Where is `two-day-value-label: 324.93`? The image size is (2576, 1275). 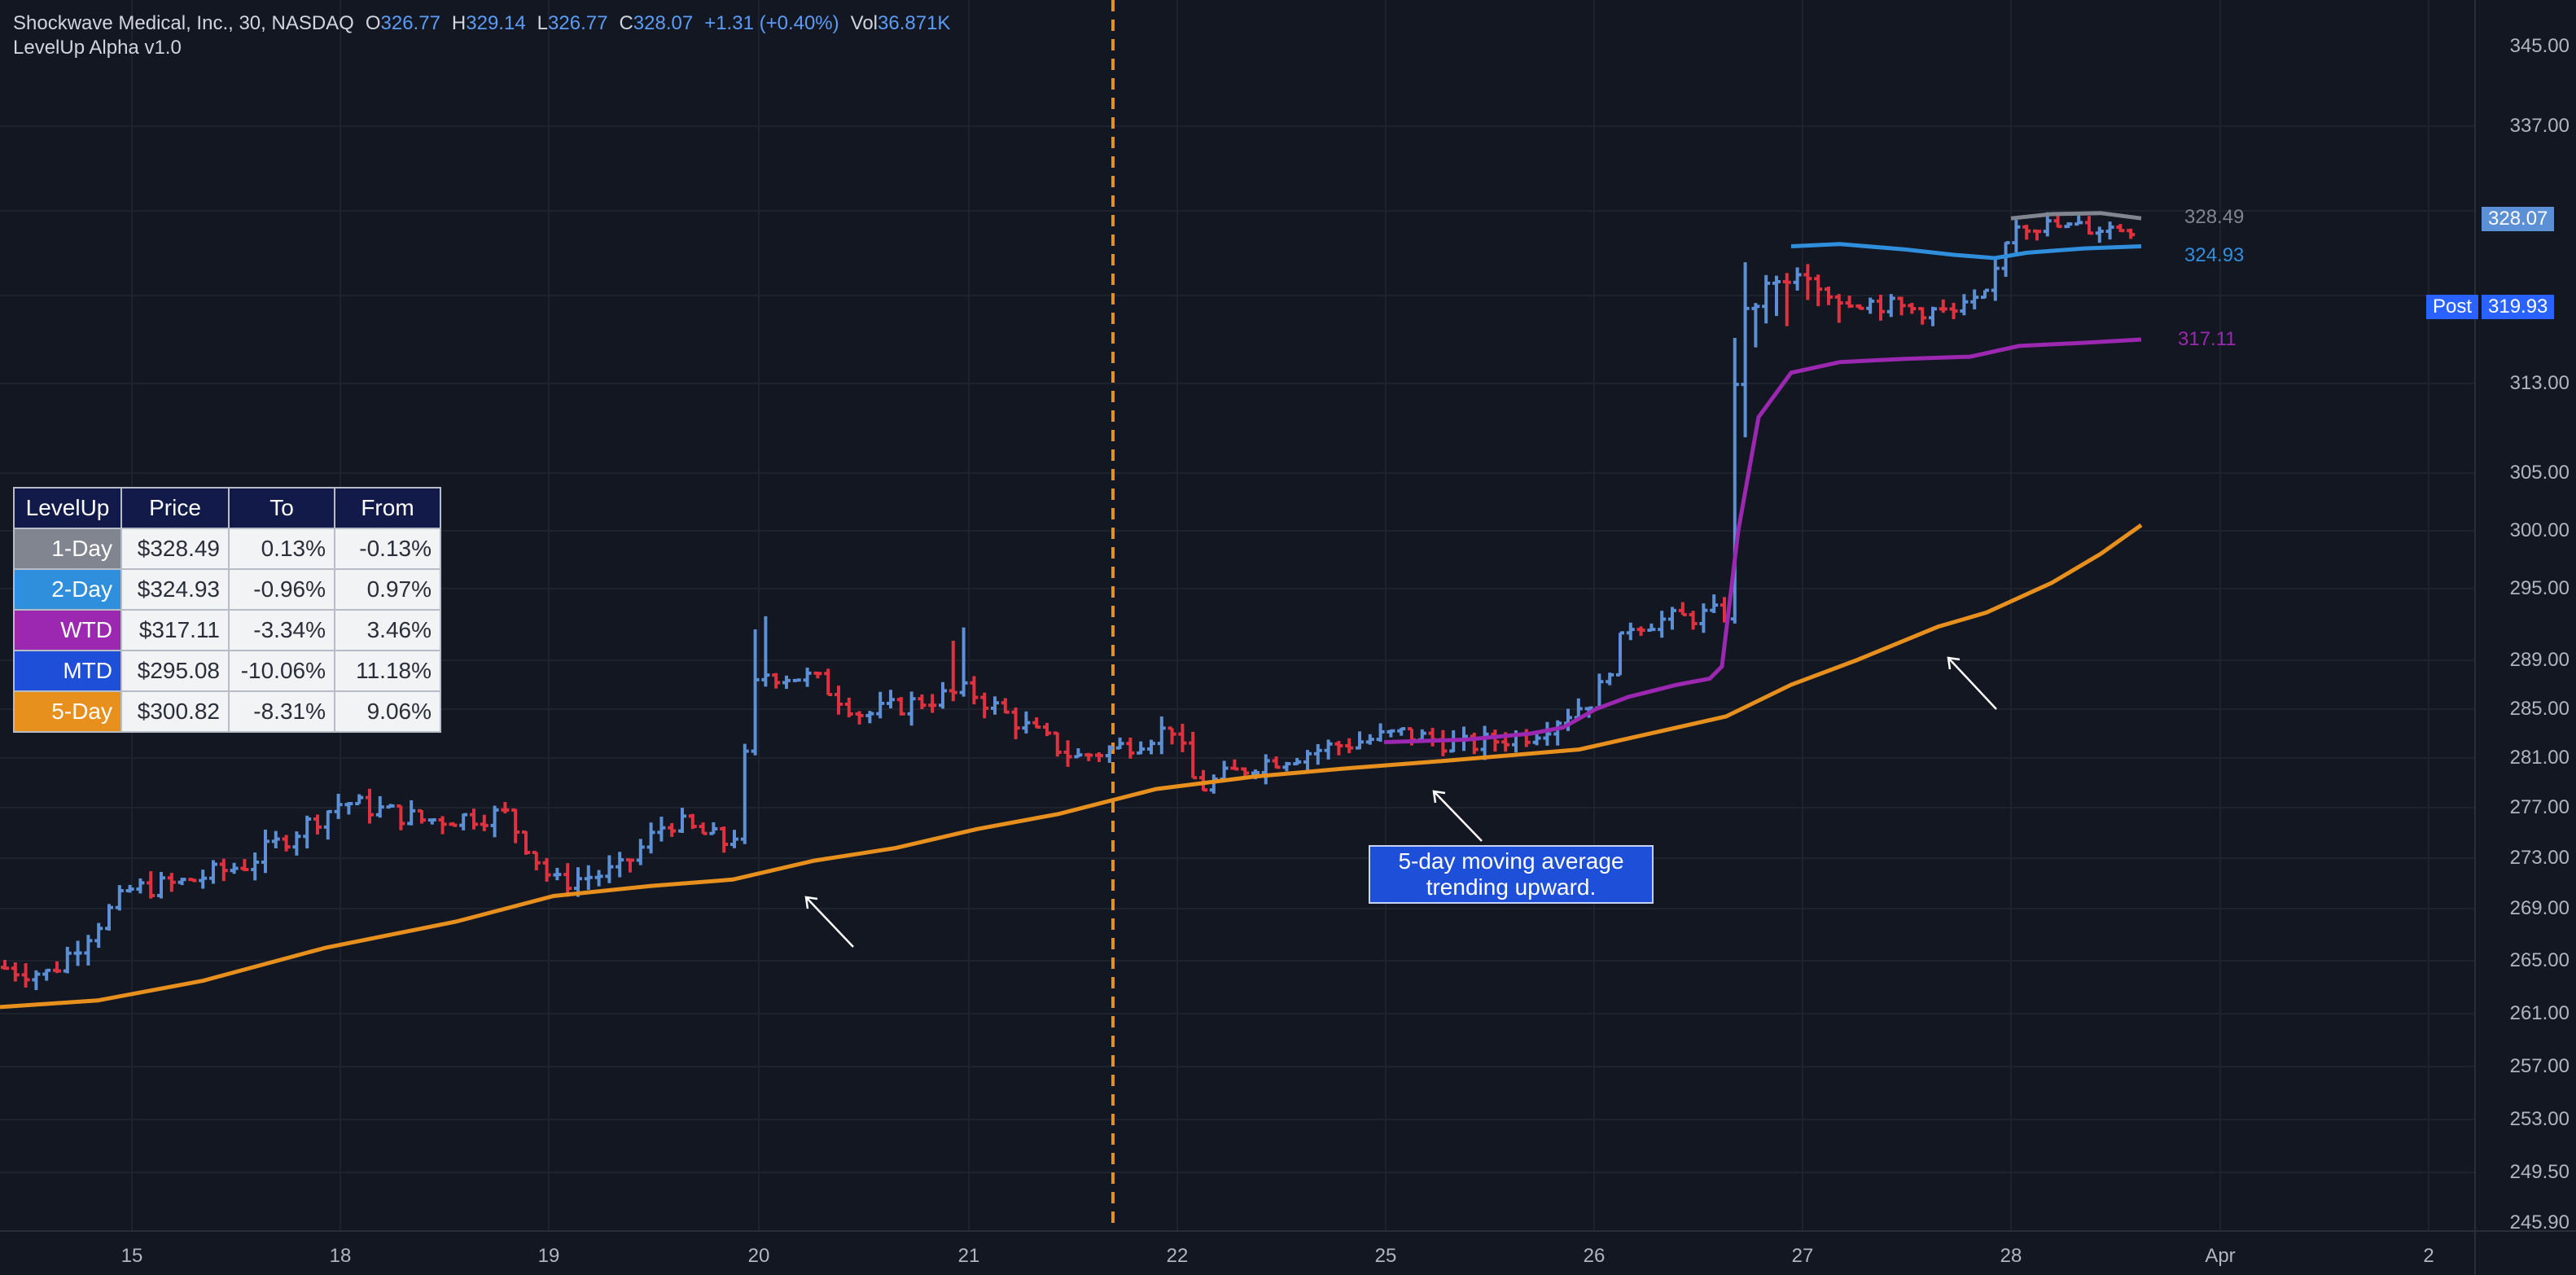
two-day-value-label: 324.93 is located at coordinates (2214, 255).